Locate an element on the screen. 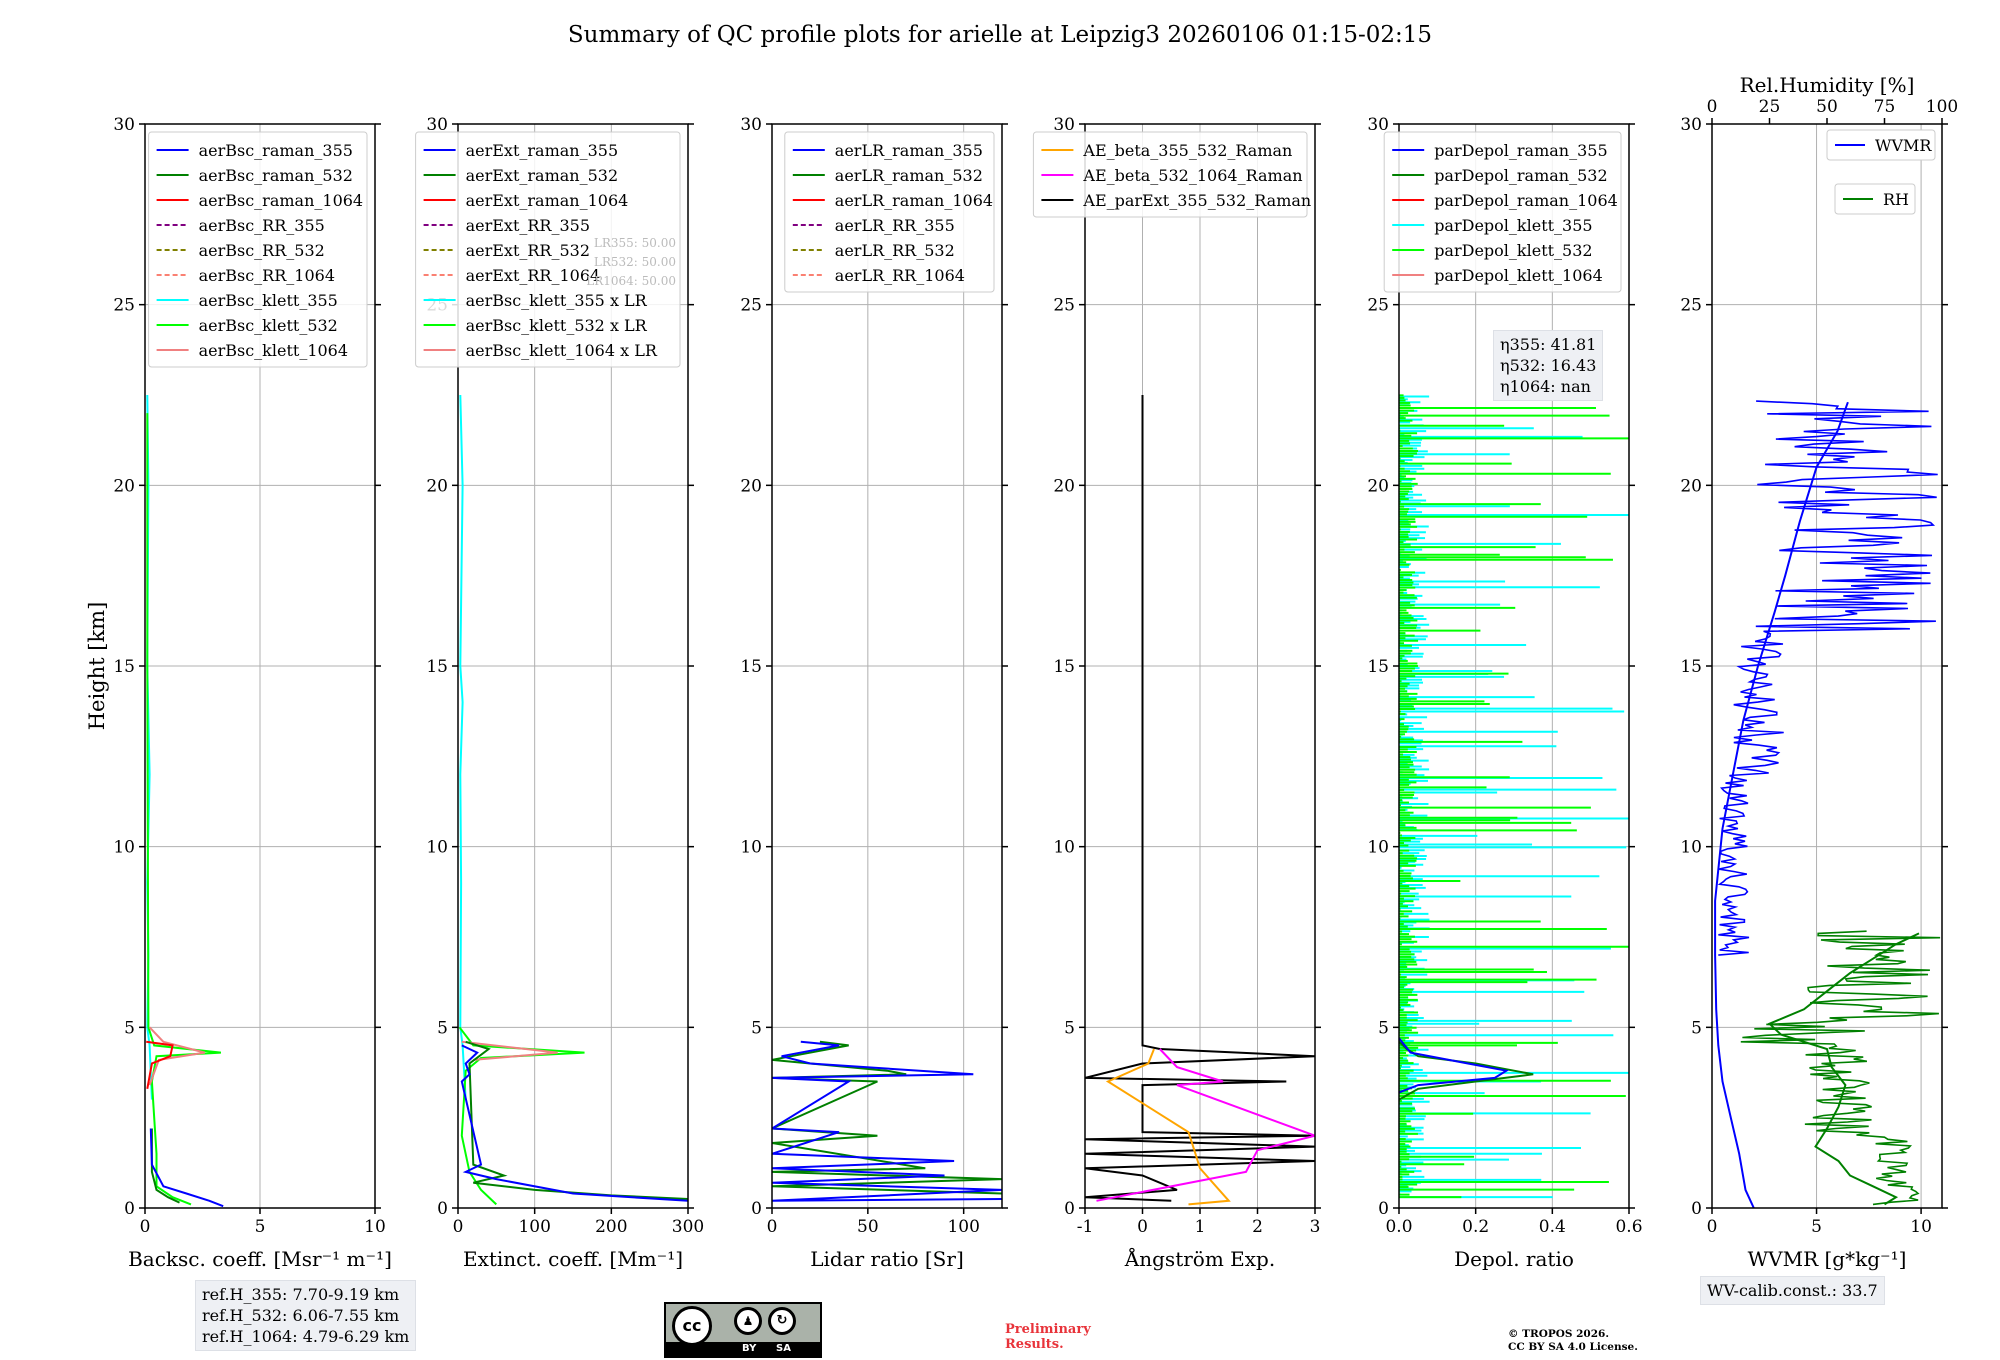 Image resolution: width=2000 pixels, height=1360 pixels. x-tick-label: 3 is located at coordinates (1315, 1227).